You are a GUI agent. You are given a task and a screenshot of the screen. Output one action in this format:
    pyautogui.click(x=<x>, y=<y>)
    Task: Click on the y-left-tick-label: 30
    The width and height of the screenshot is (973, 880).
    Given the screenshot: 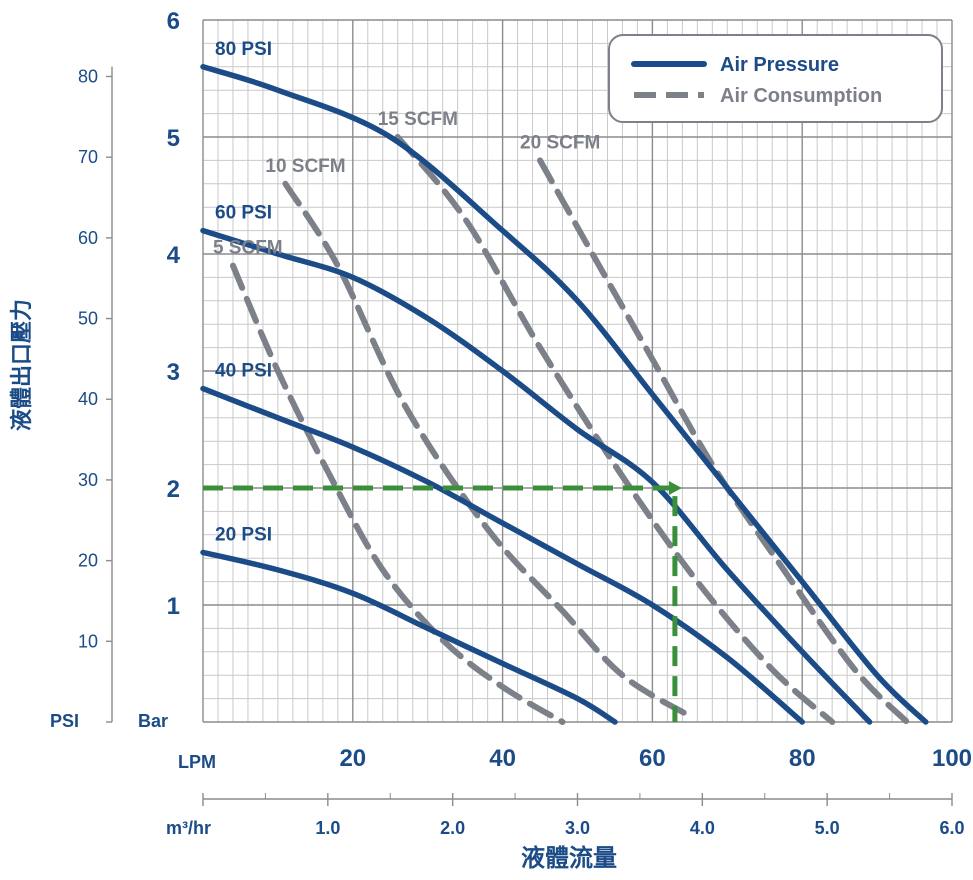 What is the action you would take?
    pyautogui.click(x=88, y=480)
    